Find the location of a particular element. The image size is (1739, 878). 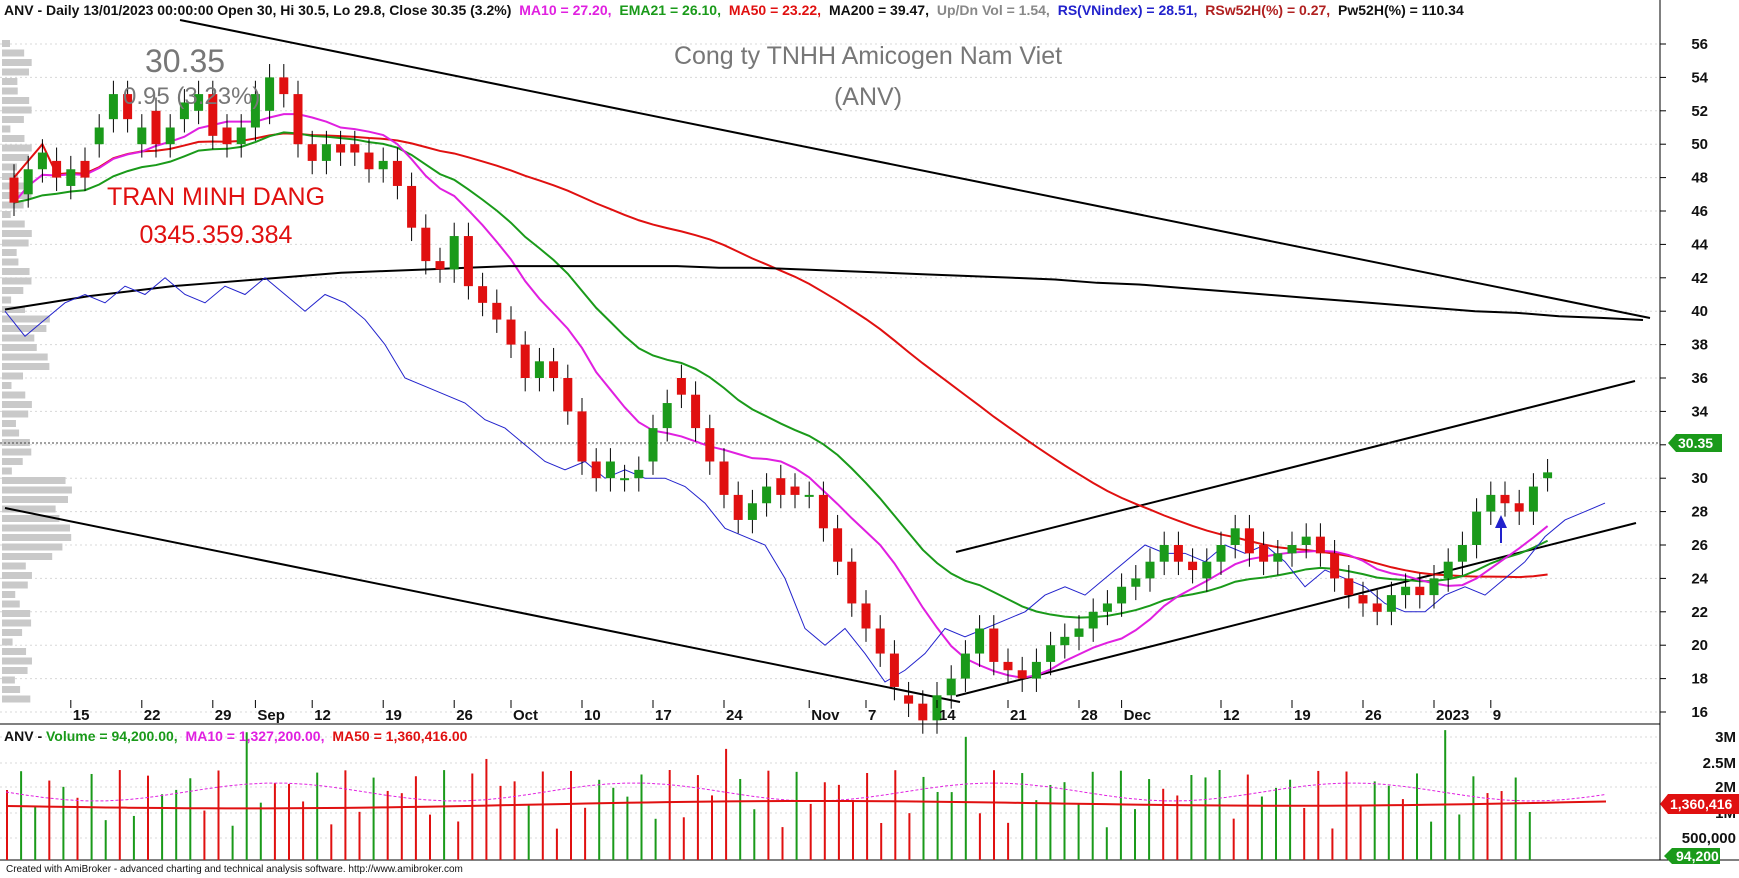

price-tick-label: 24 is located at coordinates (1699, 578).